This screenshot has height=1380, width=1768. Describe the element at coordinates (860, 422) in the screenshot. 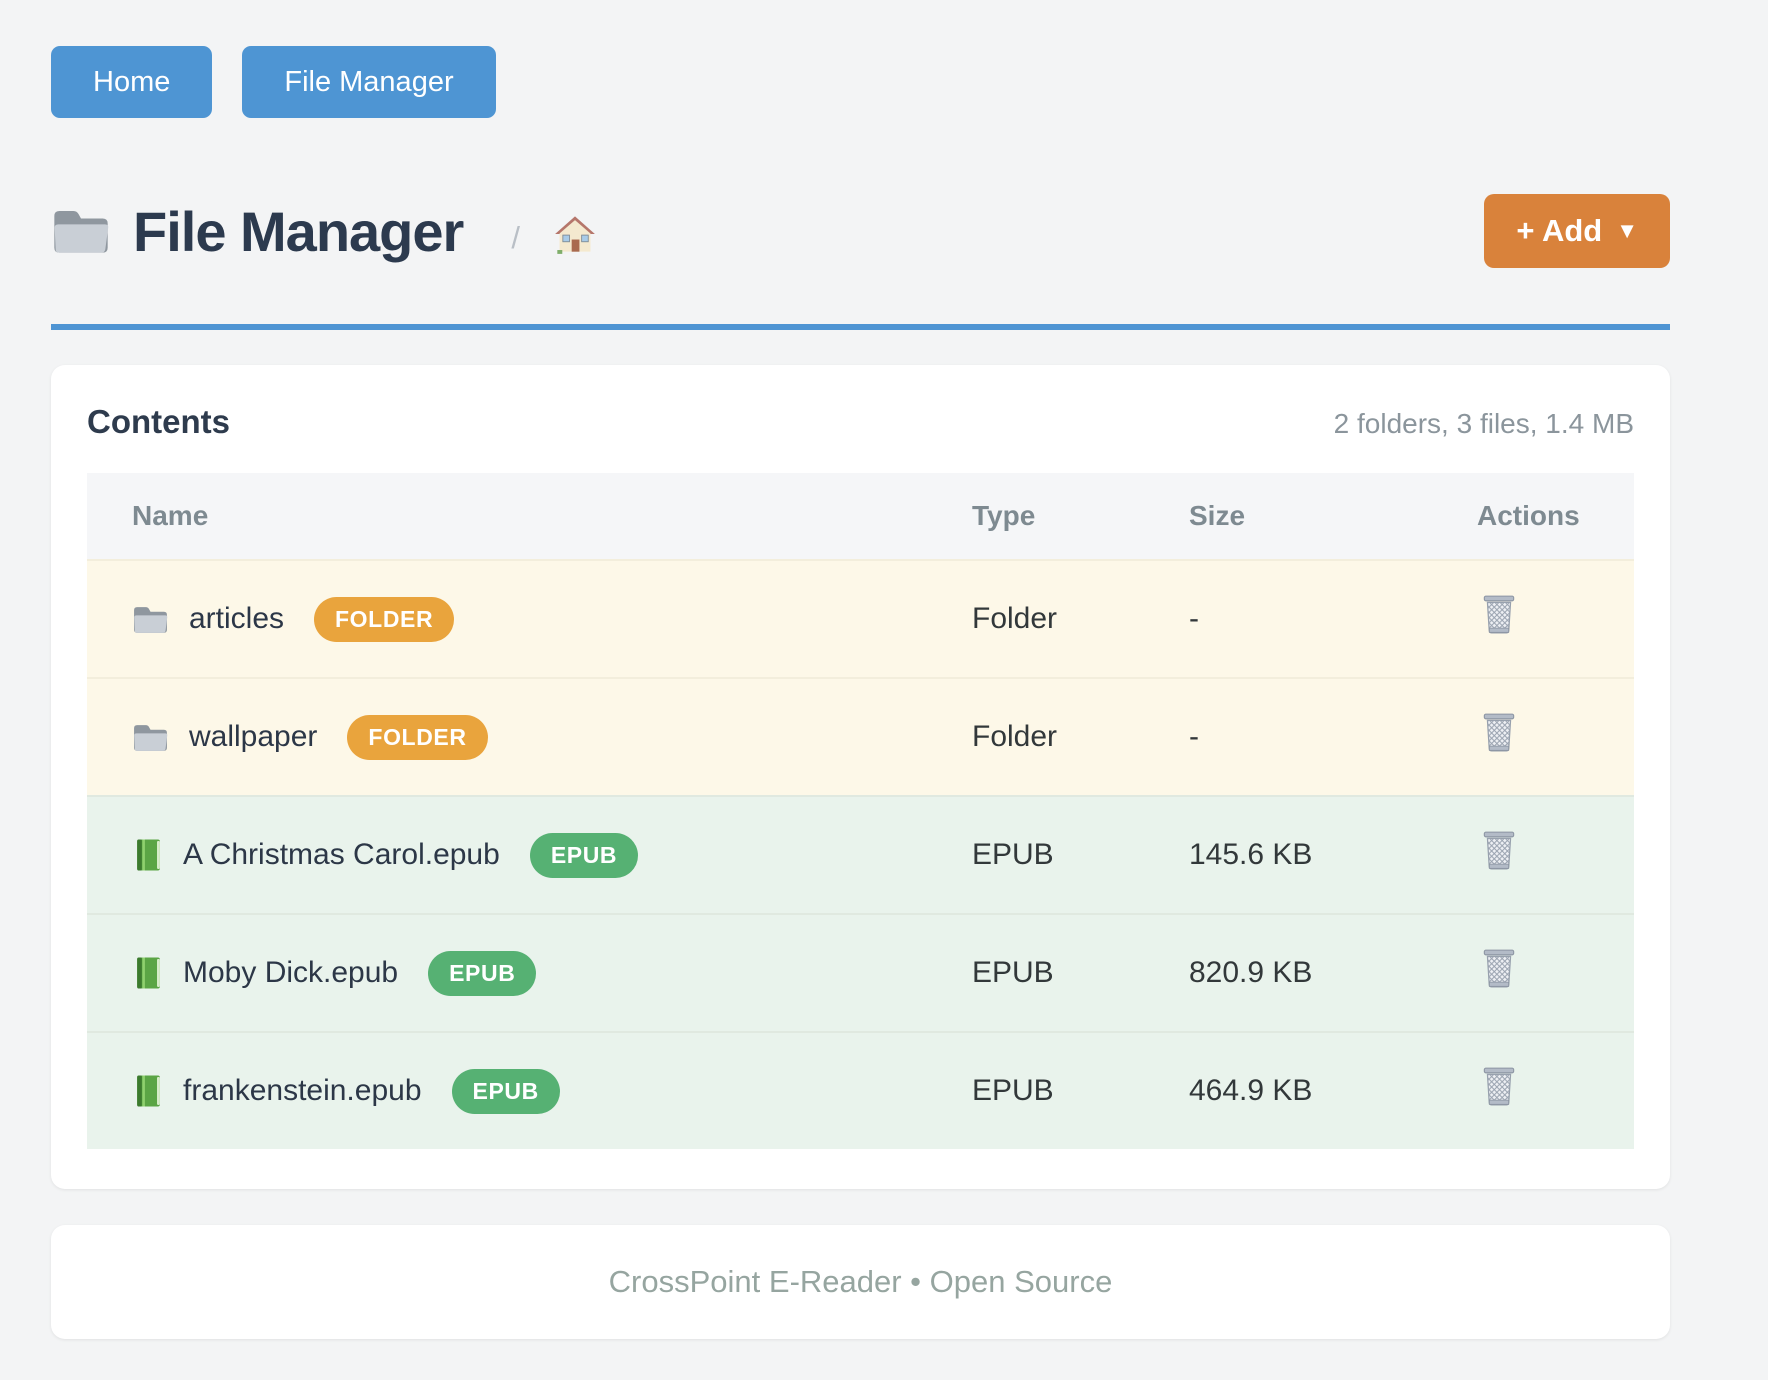

I see `contents-card-header: Contents 2 folders, 3 files, 1.4 MB` at that location.